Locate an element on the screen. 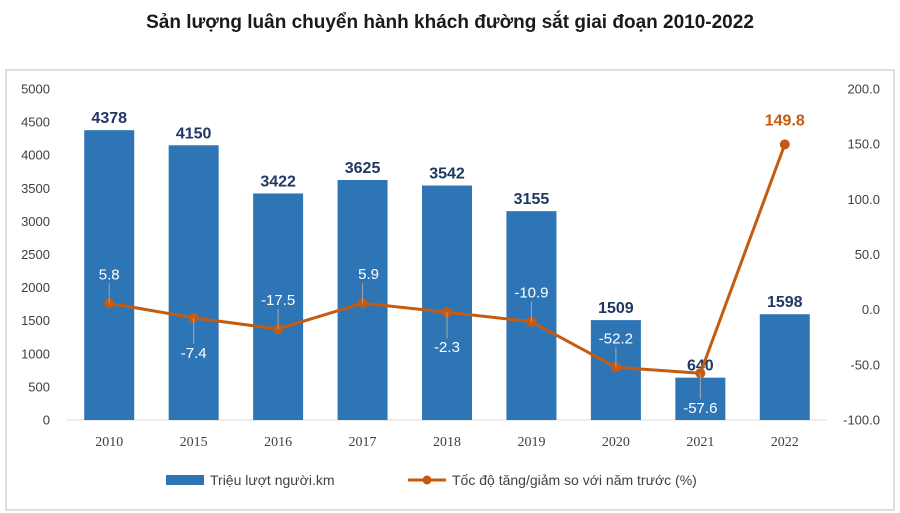 This screenshot has width=900, height=513. line-data-label: -57.6 is located at coordinates (700, 408).